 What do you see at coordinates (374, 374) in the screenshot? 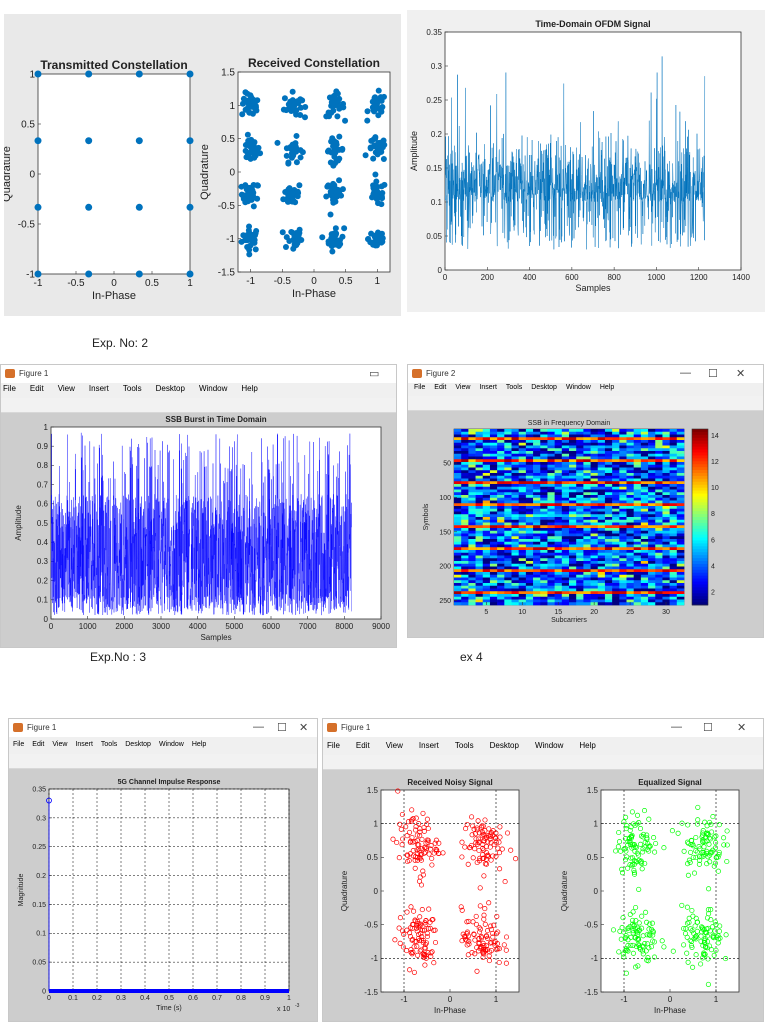
I see `maximize-icon: ▭` at bounding box center [374, 374].